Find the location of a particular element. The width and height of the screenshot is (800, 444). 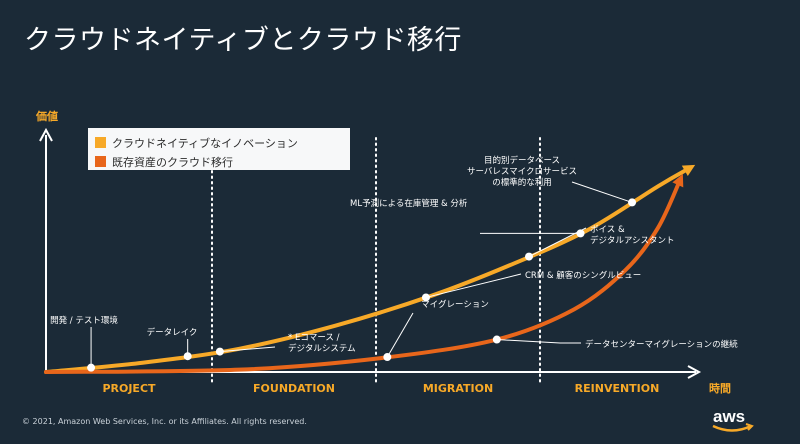

aws-smile-icon is located at coordinates (732, 428).